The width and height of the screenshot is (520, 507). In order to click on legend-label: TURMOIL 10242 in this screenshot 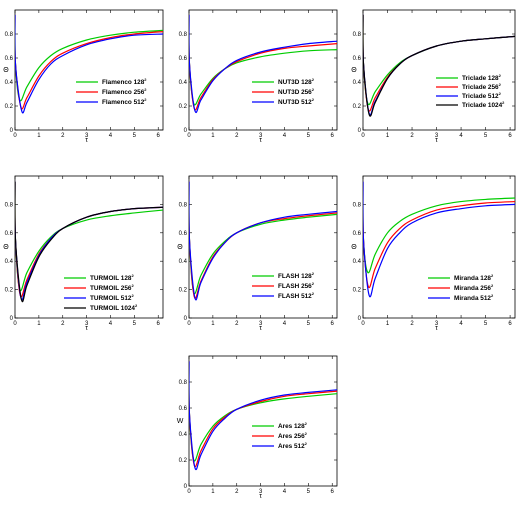, I will do `click(114, 307)`.